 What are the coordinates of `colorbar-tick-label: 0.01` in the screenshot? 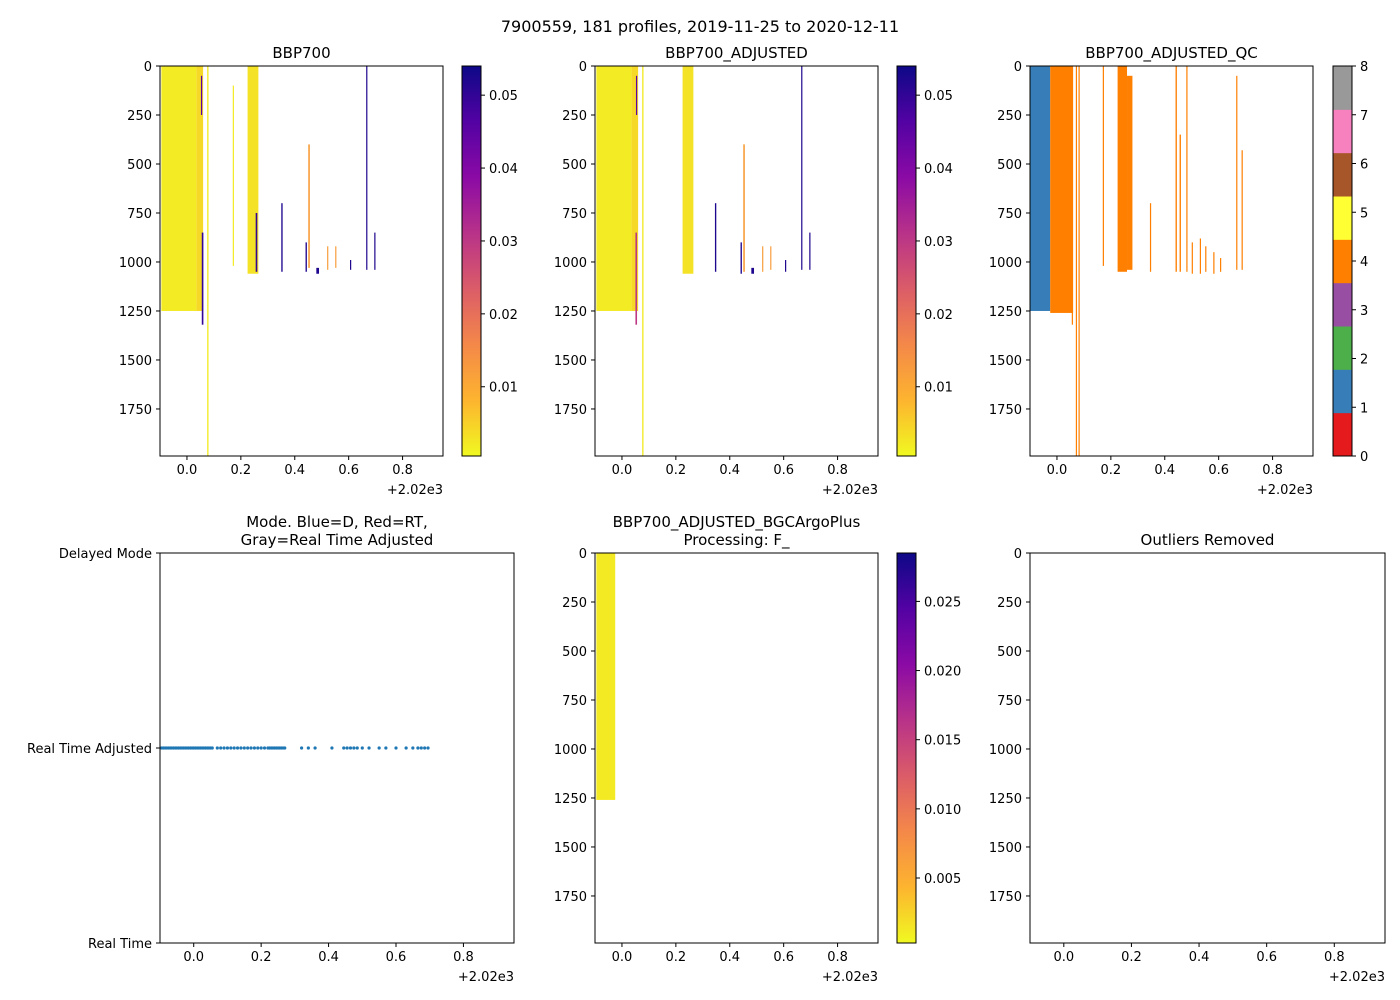 It's located at (938, 388).